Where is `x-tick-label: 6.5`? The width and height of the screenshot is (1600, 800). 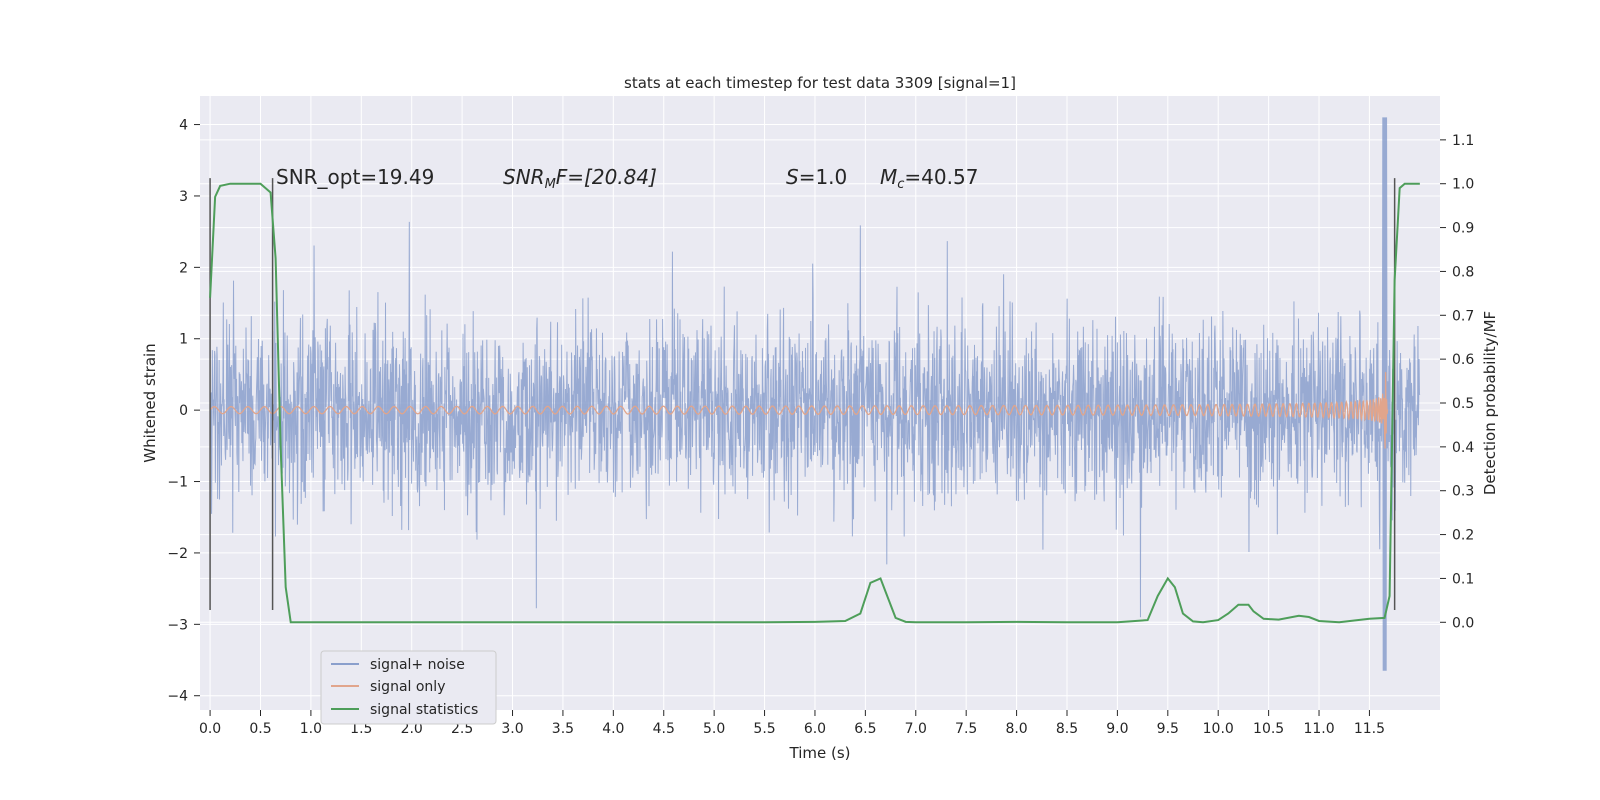 x-tick-label: 6.5 is located at coordinates (865, 729).